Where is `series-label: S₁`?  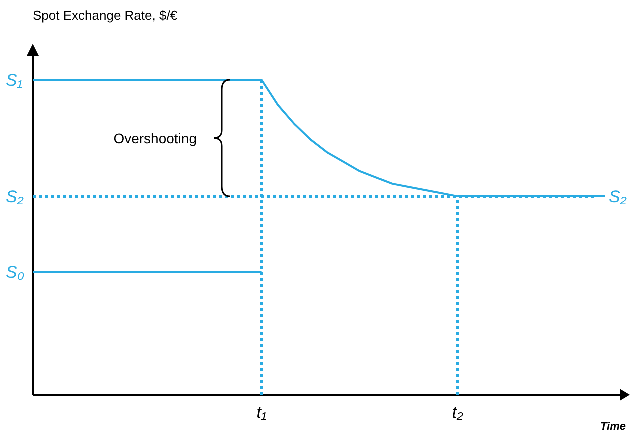
series-label: S₁ is located at coordinates (14, 80).